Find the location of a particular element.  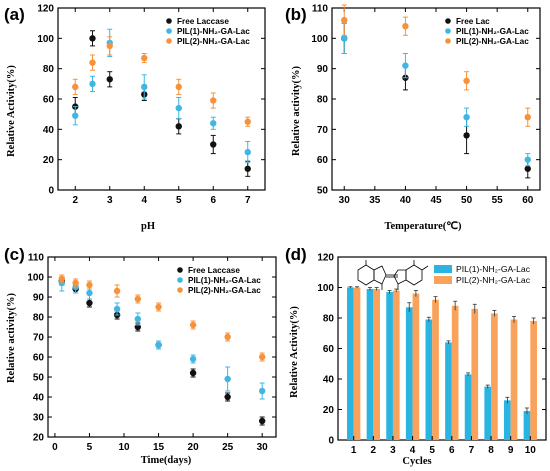

x-axis-label-b: Temperature(℃) is located at coordinates (423, 226).